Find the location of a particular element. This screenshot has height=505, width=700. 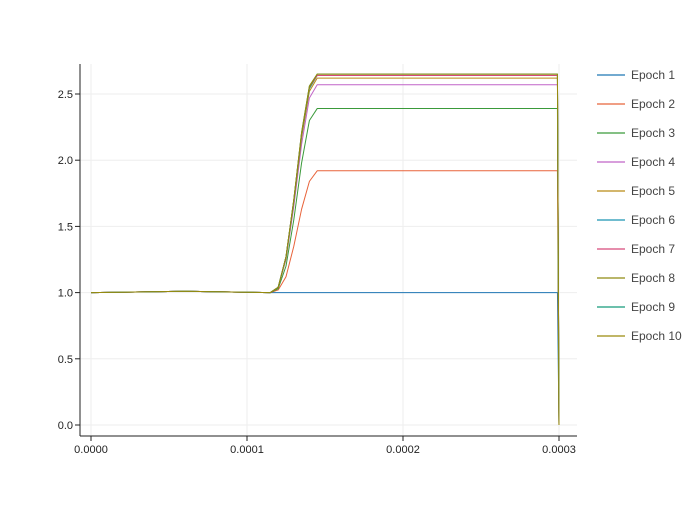

y-tick-label: 1.0 is located at coordinates (65, 294).